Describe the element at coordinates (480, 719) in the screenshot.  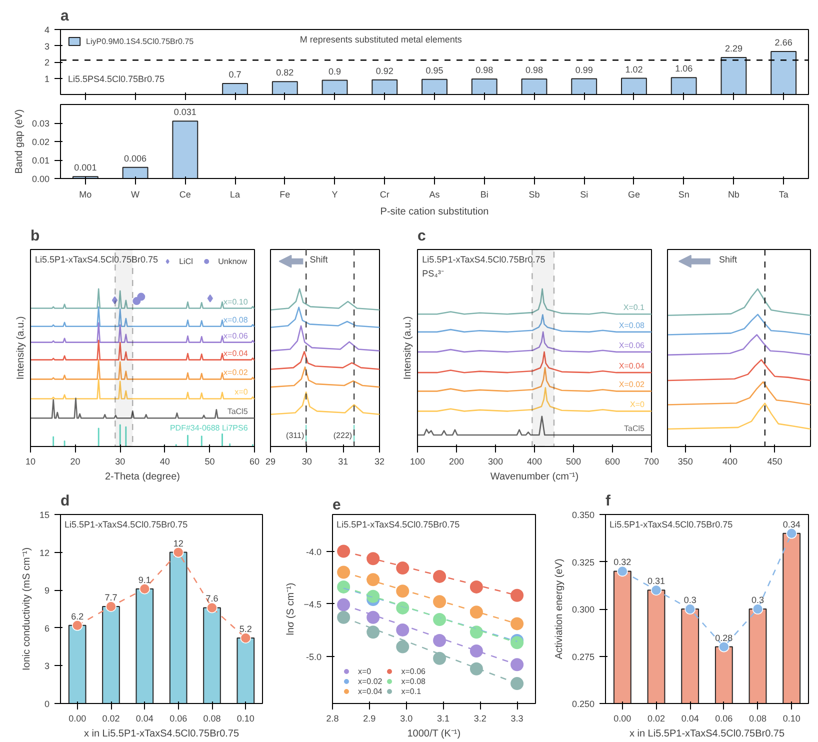
I see `x-tick-label: 3.2` at that location.